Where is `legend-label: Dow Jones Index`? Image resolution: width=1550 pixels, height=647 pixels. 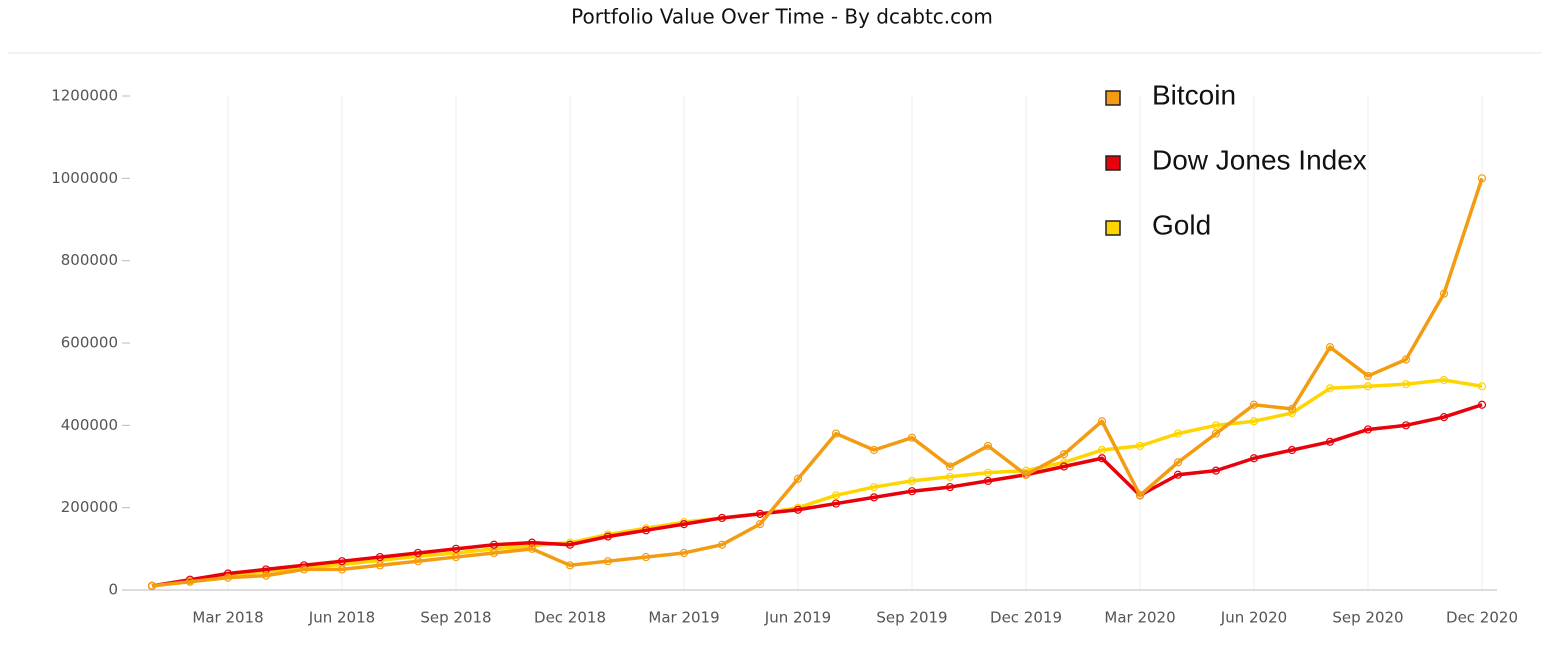
legend-label: Dow Jones Index is located at coordinates (1259, 159).